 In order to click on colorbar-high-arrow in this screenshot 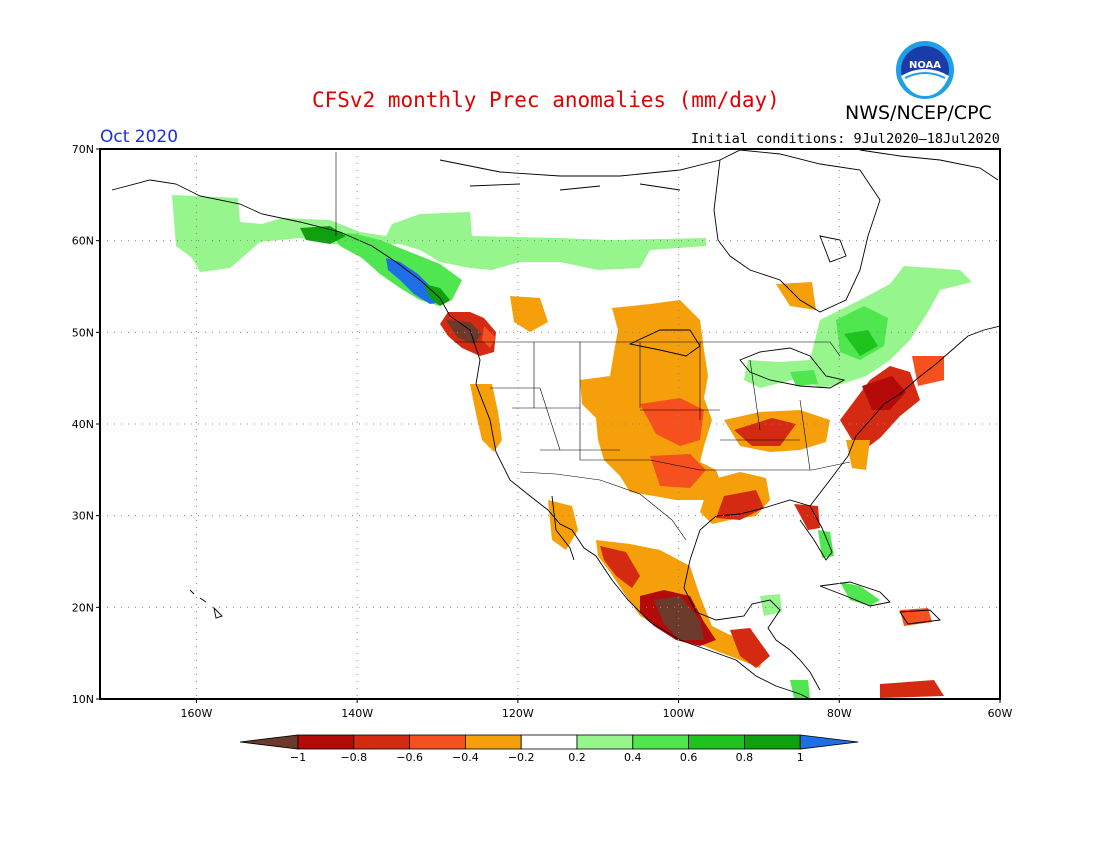, I will do `click(829, 742)`.